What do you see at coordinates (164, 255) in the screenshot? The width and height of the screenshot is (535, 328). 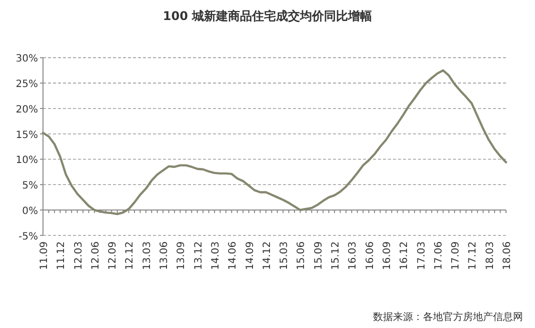 I see `x-tick-label: 13.06` at bounding box center [164, 255].